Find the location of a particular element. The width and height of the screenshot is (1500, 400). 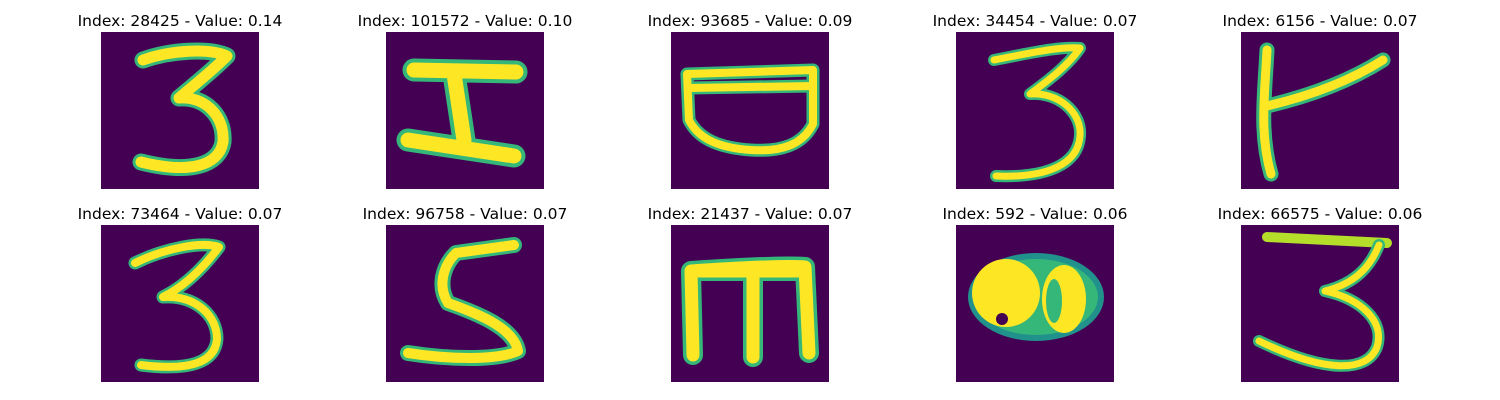

letter-k-like-image is located at coordinates (1320, 110).